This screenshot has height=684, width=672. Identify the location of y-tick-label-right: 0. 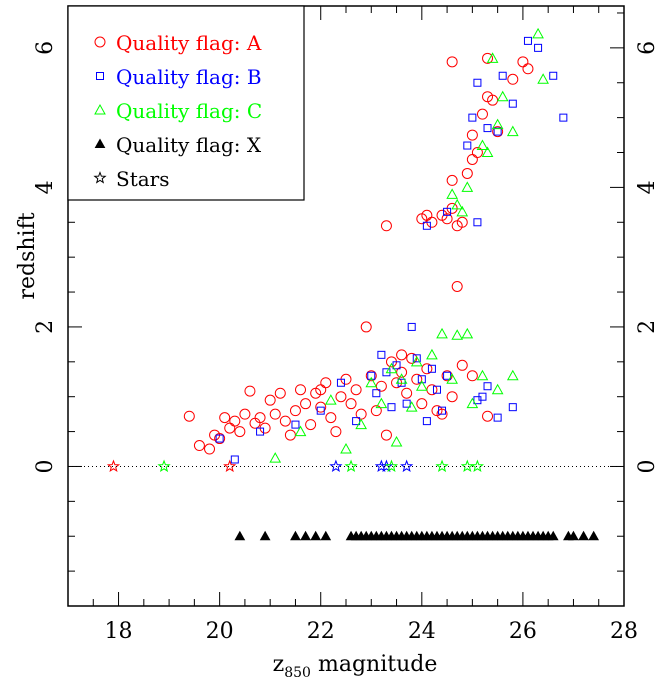
(647, 466).